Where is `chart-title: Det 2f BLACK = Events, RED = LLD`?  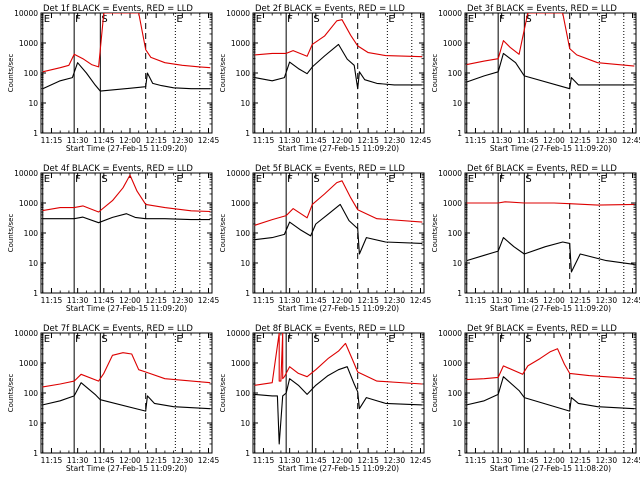
chart-title: Det 2f BLACK = Events, RED = LLD is located at coordinates (330, 9).